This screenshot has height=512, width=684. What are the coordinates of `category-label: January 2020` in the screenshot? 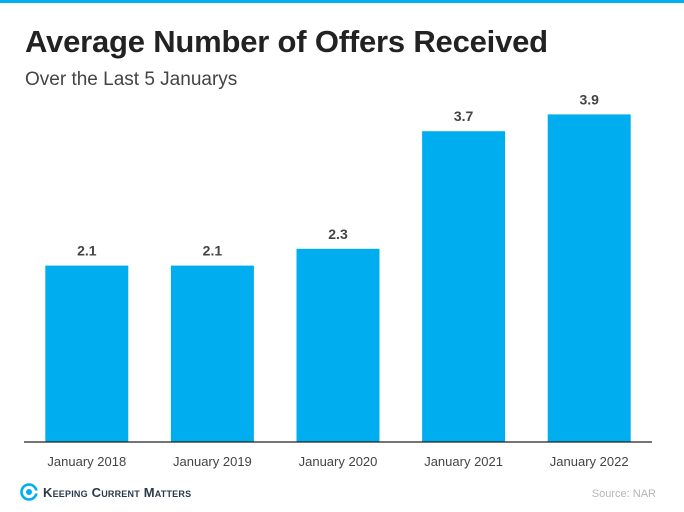 It's located at (338, 461).